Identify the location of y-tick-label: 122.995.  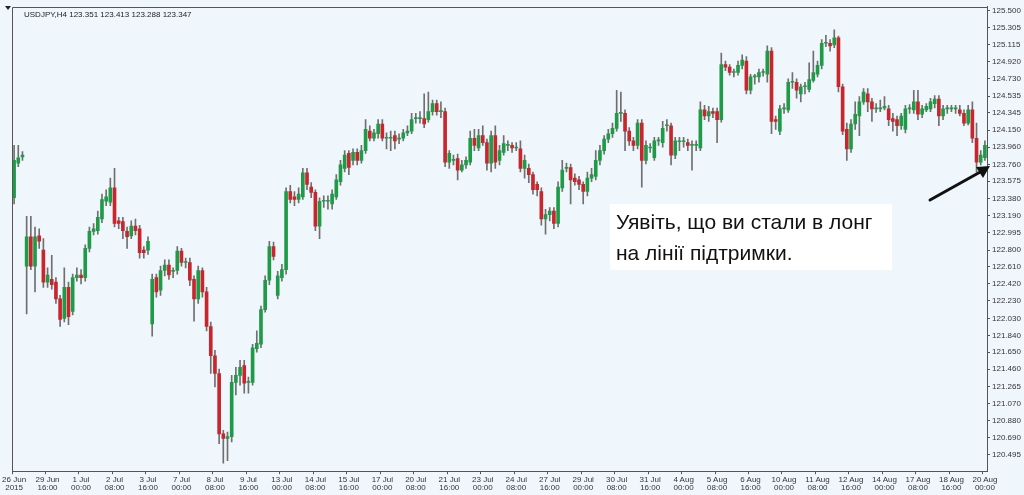
(1007, 232).